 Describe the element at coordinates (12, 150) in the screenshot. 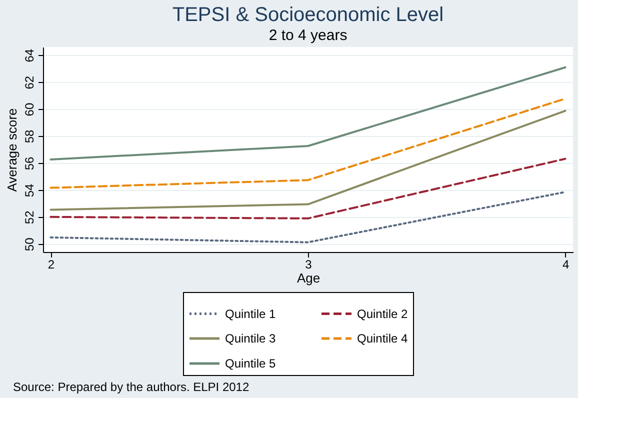

I see `y-axis-title: Average score` at that location.